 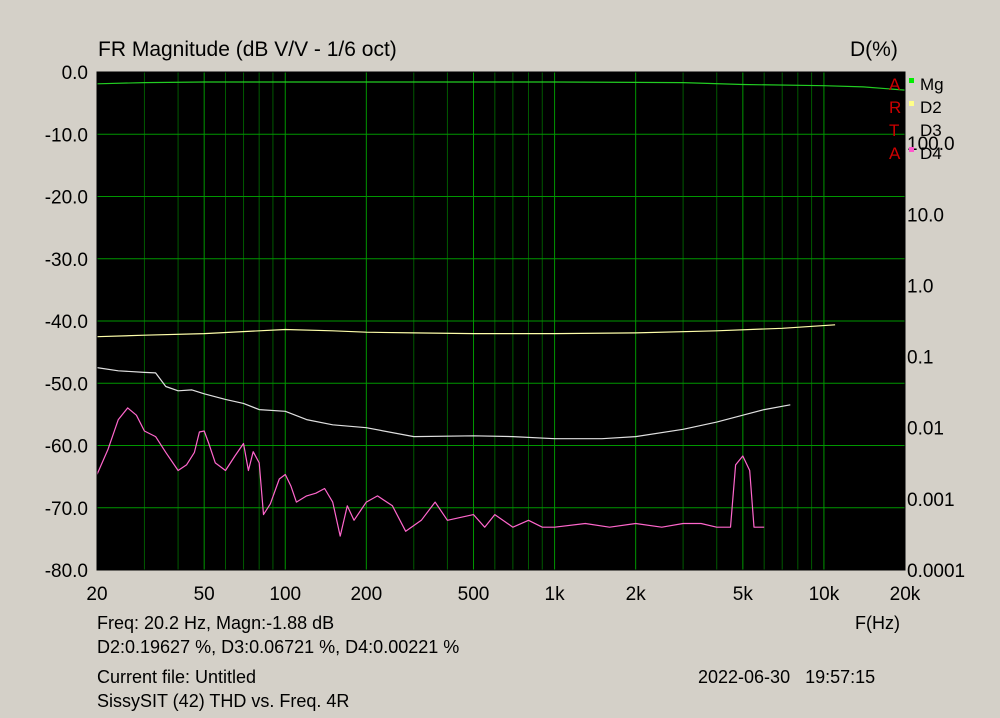 I want to click on y-tick-label-left: 0.0, so click(x=75, y=73).